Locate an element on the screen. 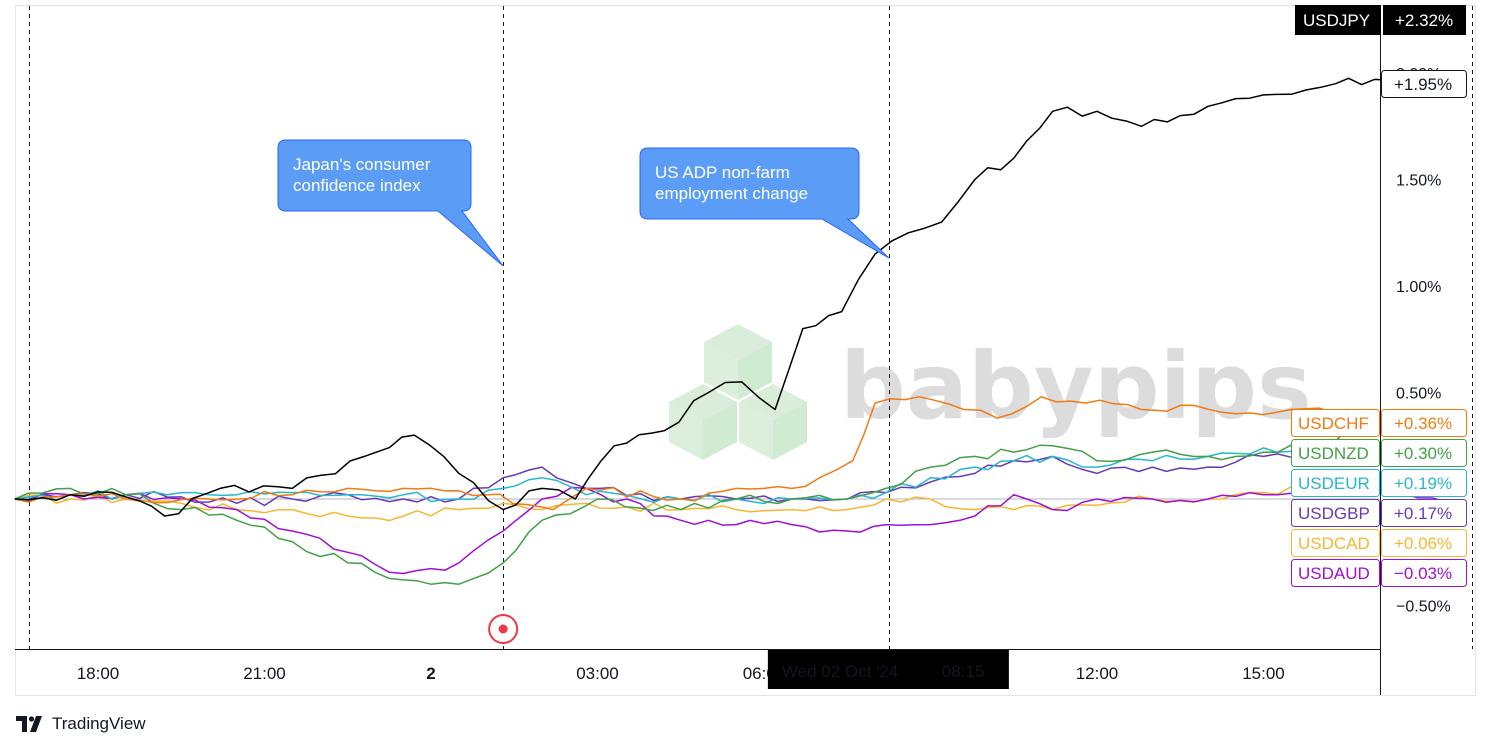  event-callout-1: US ADP non-farm employment change is located at coordinates (764, 203).